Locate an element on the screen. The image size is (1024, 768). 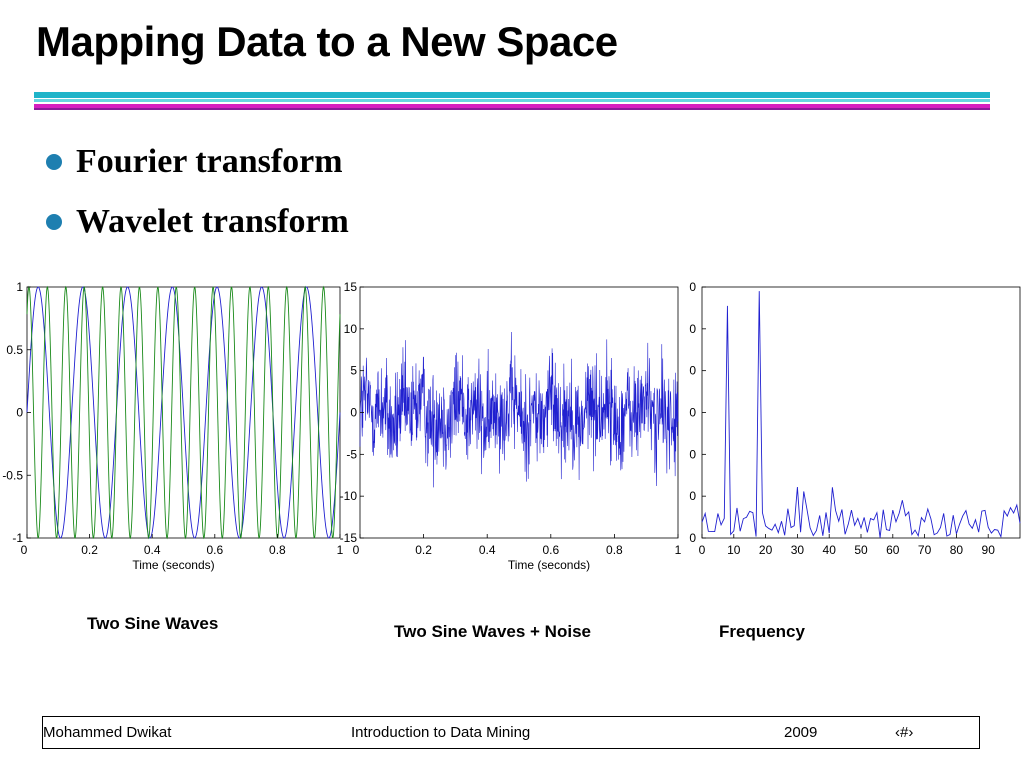
y-tick-label: 15 is located at coordinates (351, 287).